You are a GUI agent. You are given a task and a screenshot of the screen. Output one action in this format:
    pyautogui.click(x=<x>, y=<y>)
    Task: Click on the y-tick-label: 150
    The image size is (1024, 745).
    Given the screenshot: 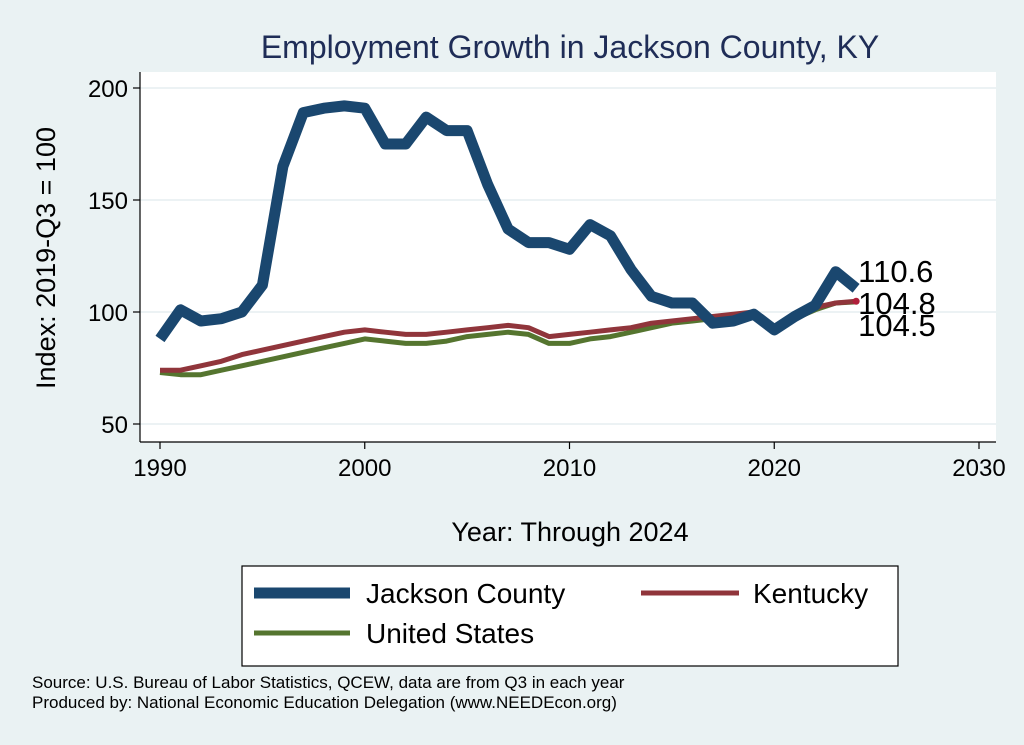 What is the action you would take?
    pyautogui.click(x=108, y=201)
    